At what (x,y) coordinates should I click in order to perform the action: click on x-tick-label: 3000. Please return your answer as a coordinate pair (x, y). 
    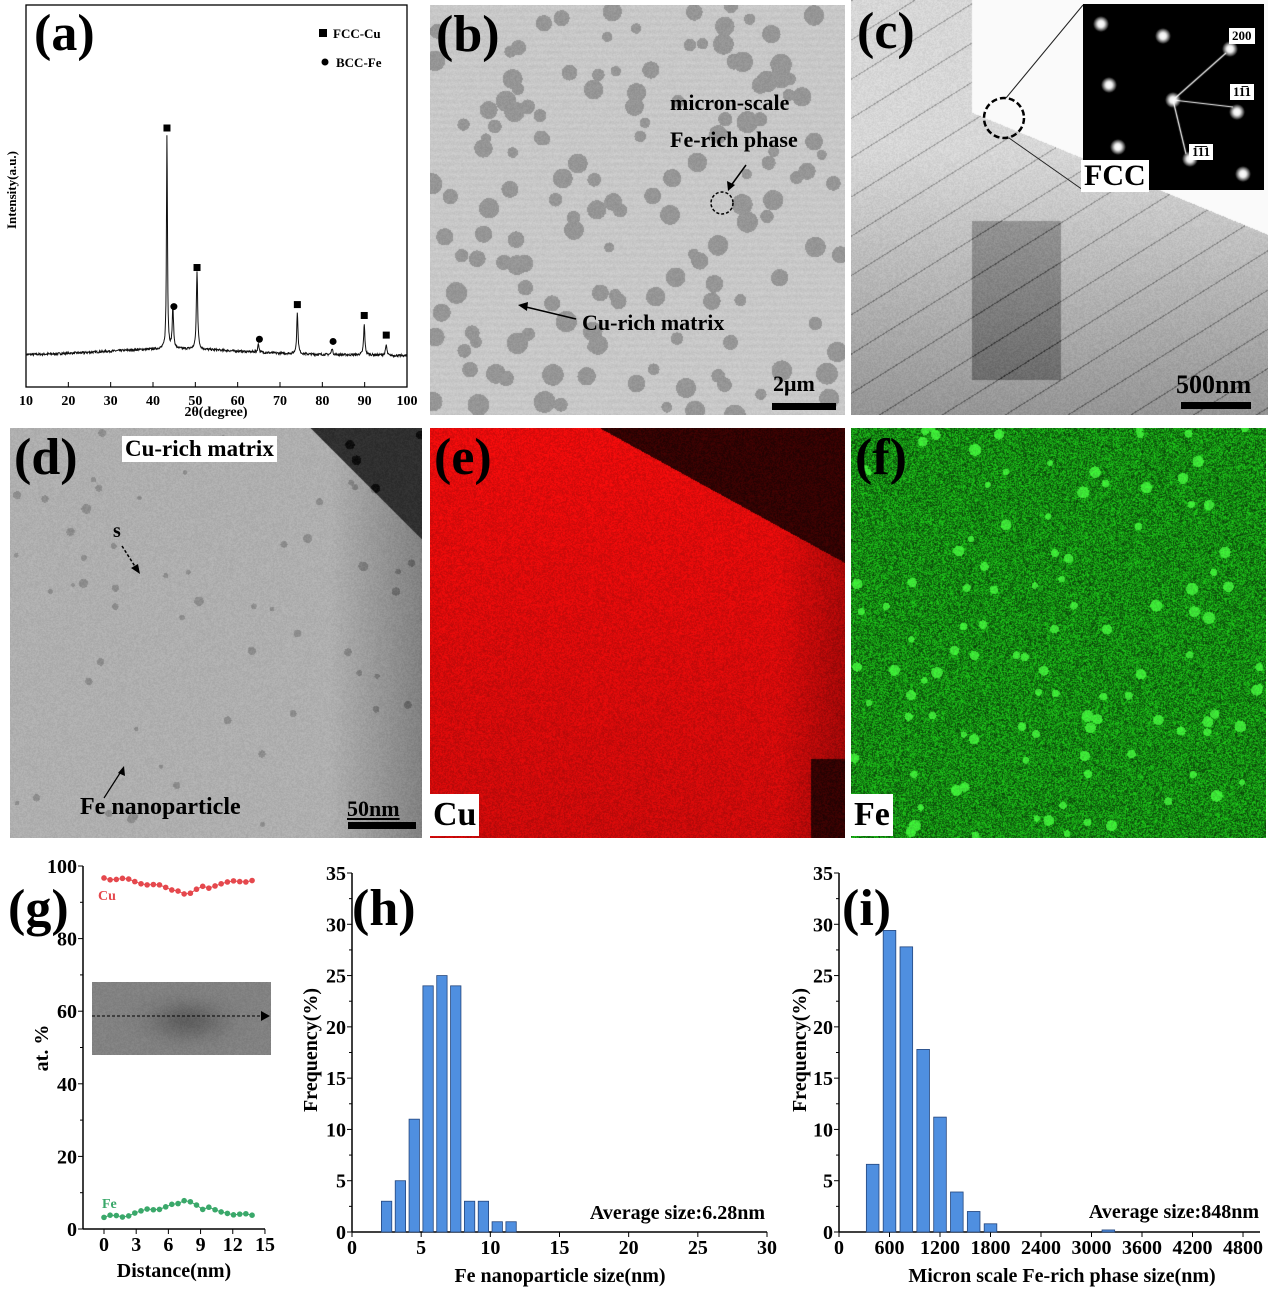
    Looking at the image, I should click on (1092, 1248).